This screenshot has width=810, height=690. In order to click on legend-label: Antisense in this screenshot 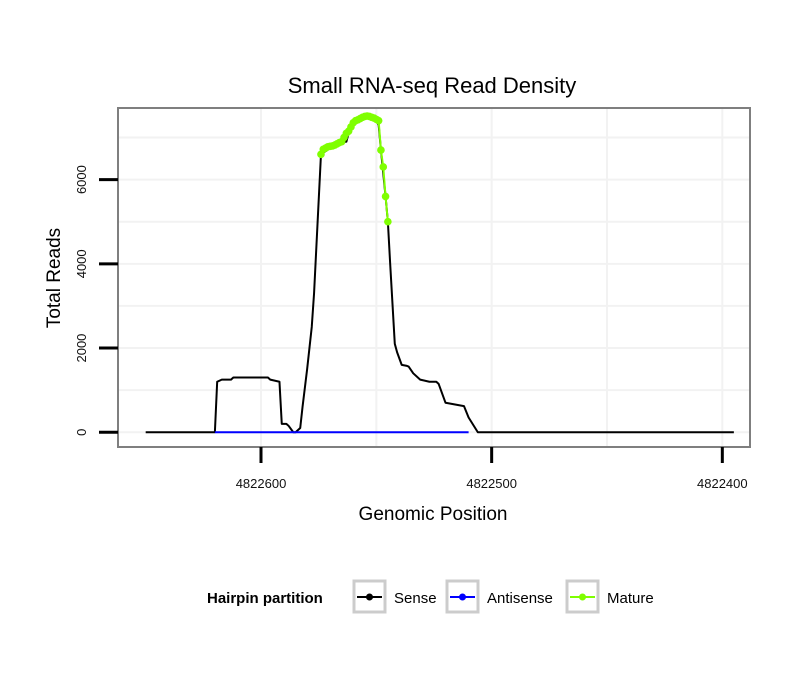, I will do `click(520, 598)`.